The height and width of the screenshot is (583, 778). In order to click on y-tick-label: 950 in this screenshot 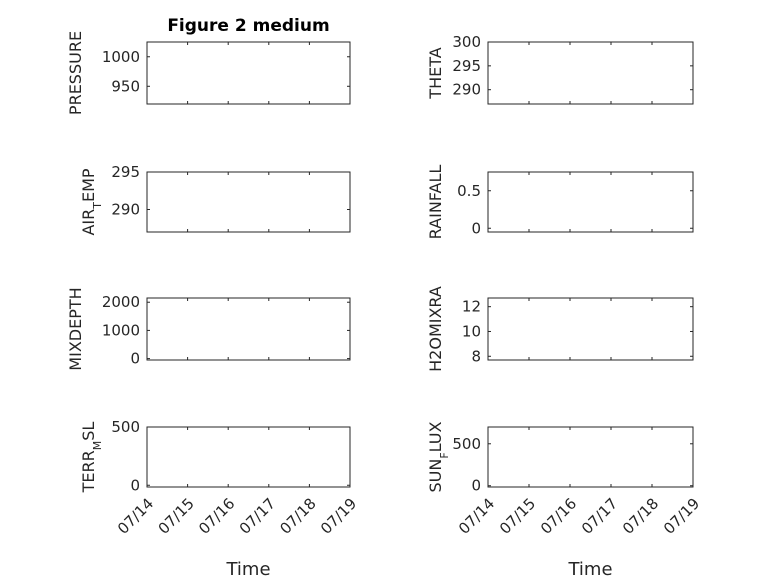, I will do `click(125, 86)`.